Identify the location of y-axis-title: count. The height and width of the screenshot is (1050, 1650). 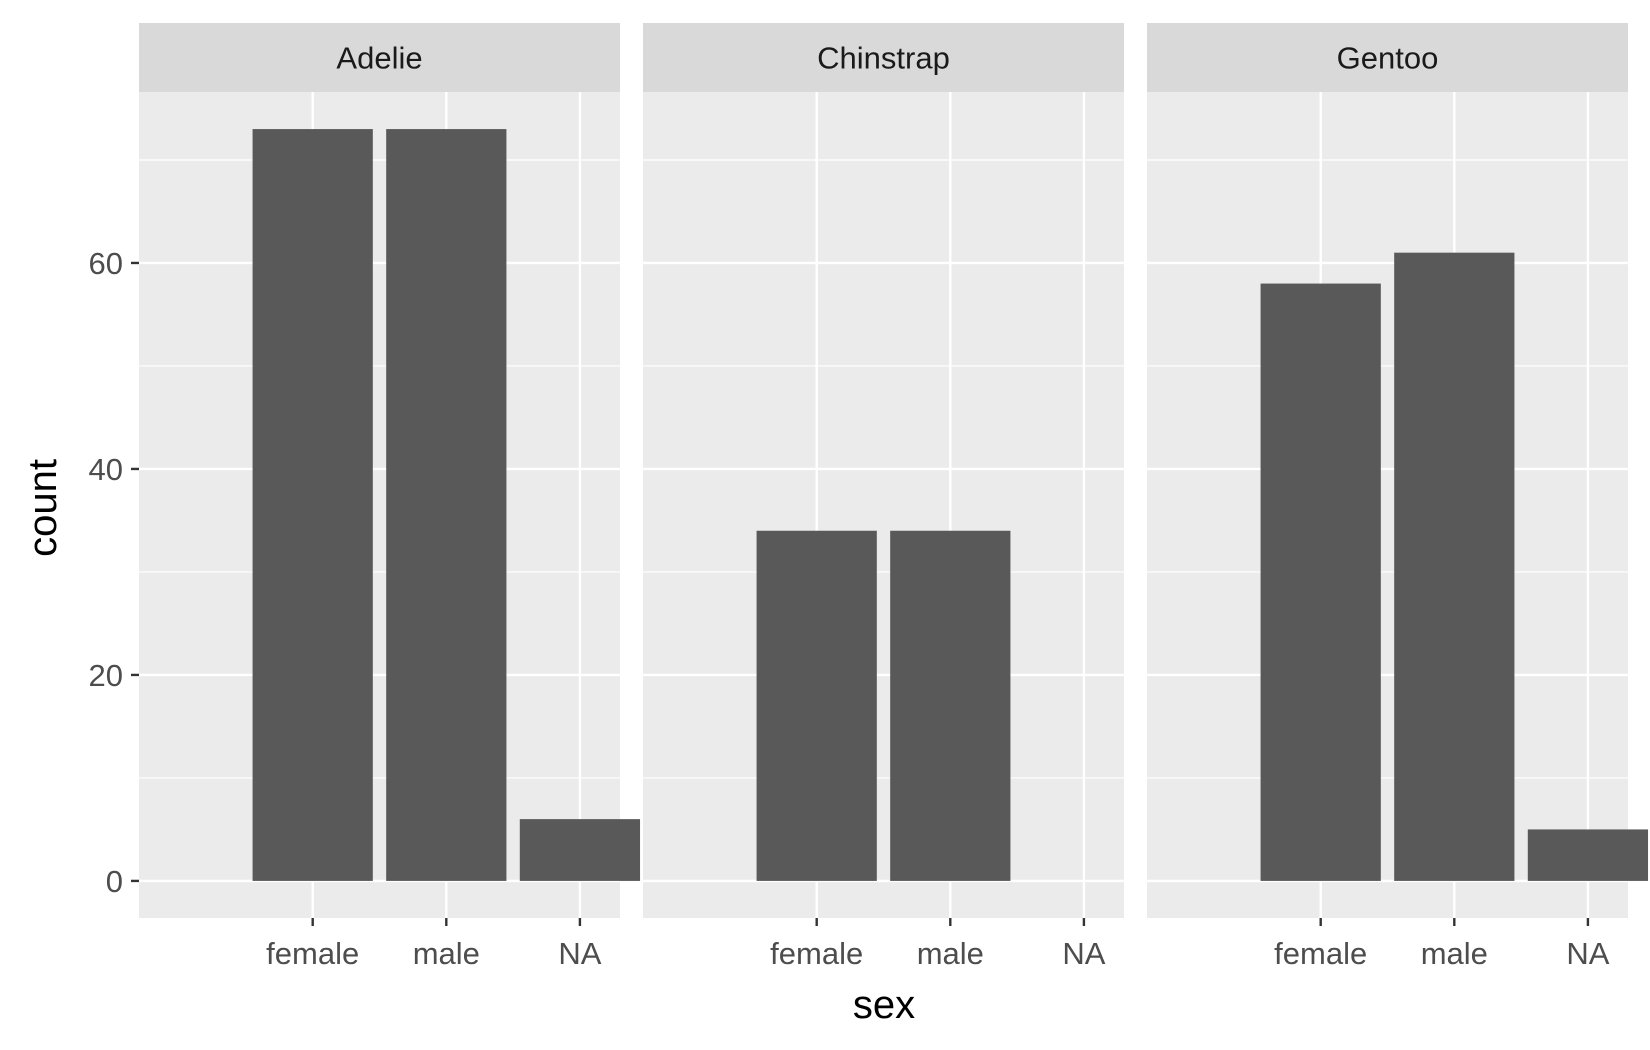
(43, 508).